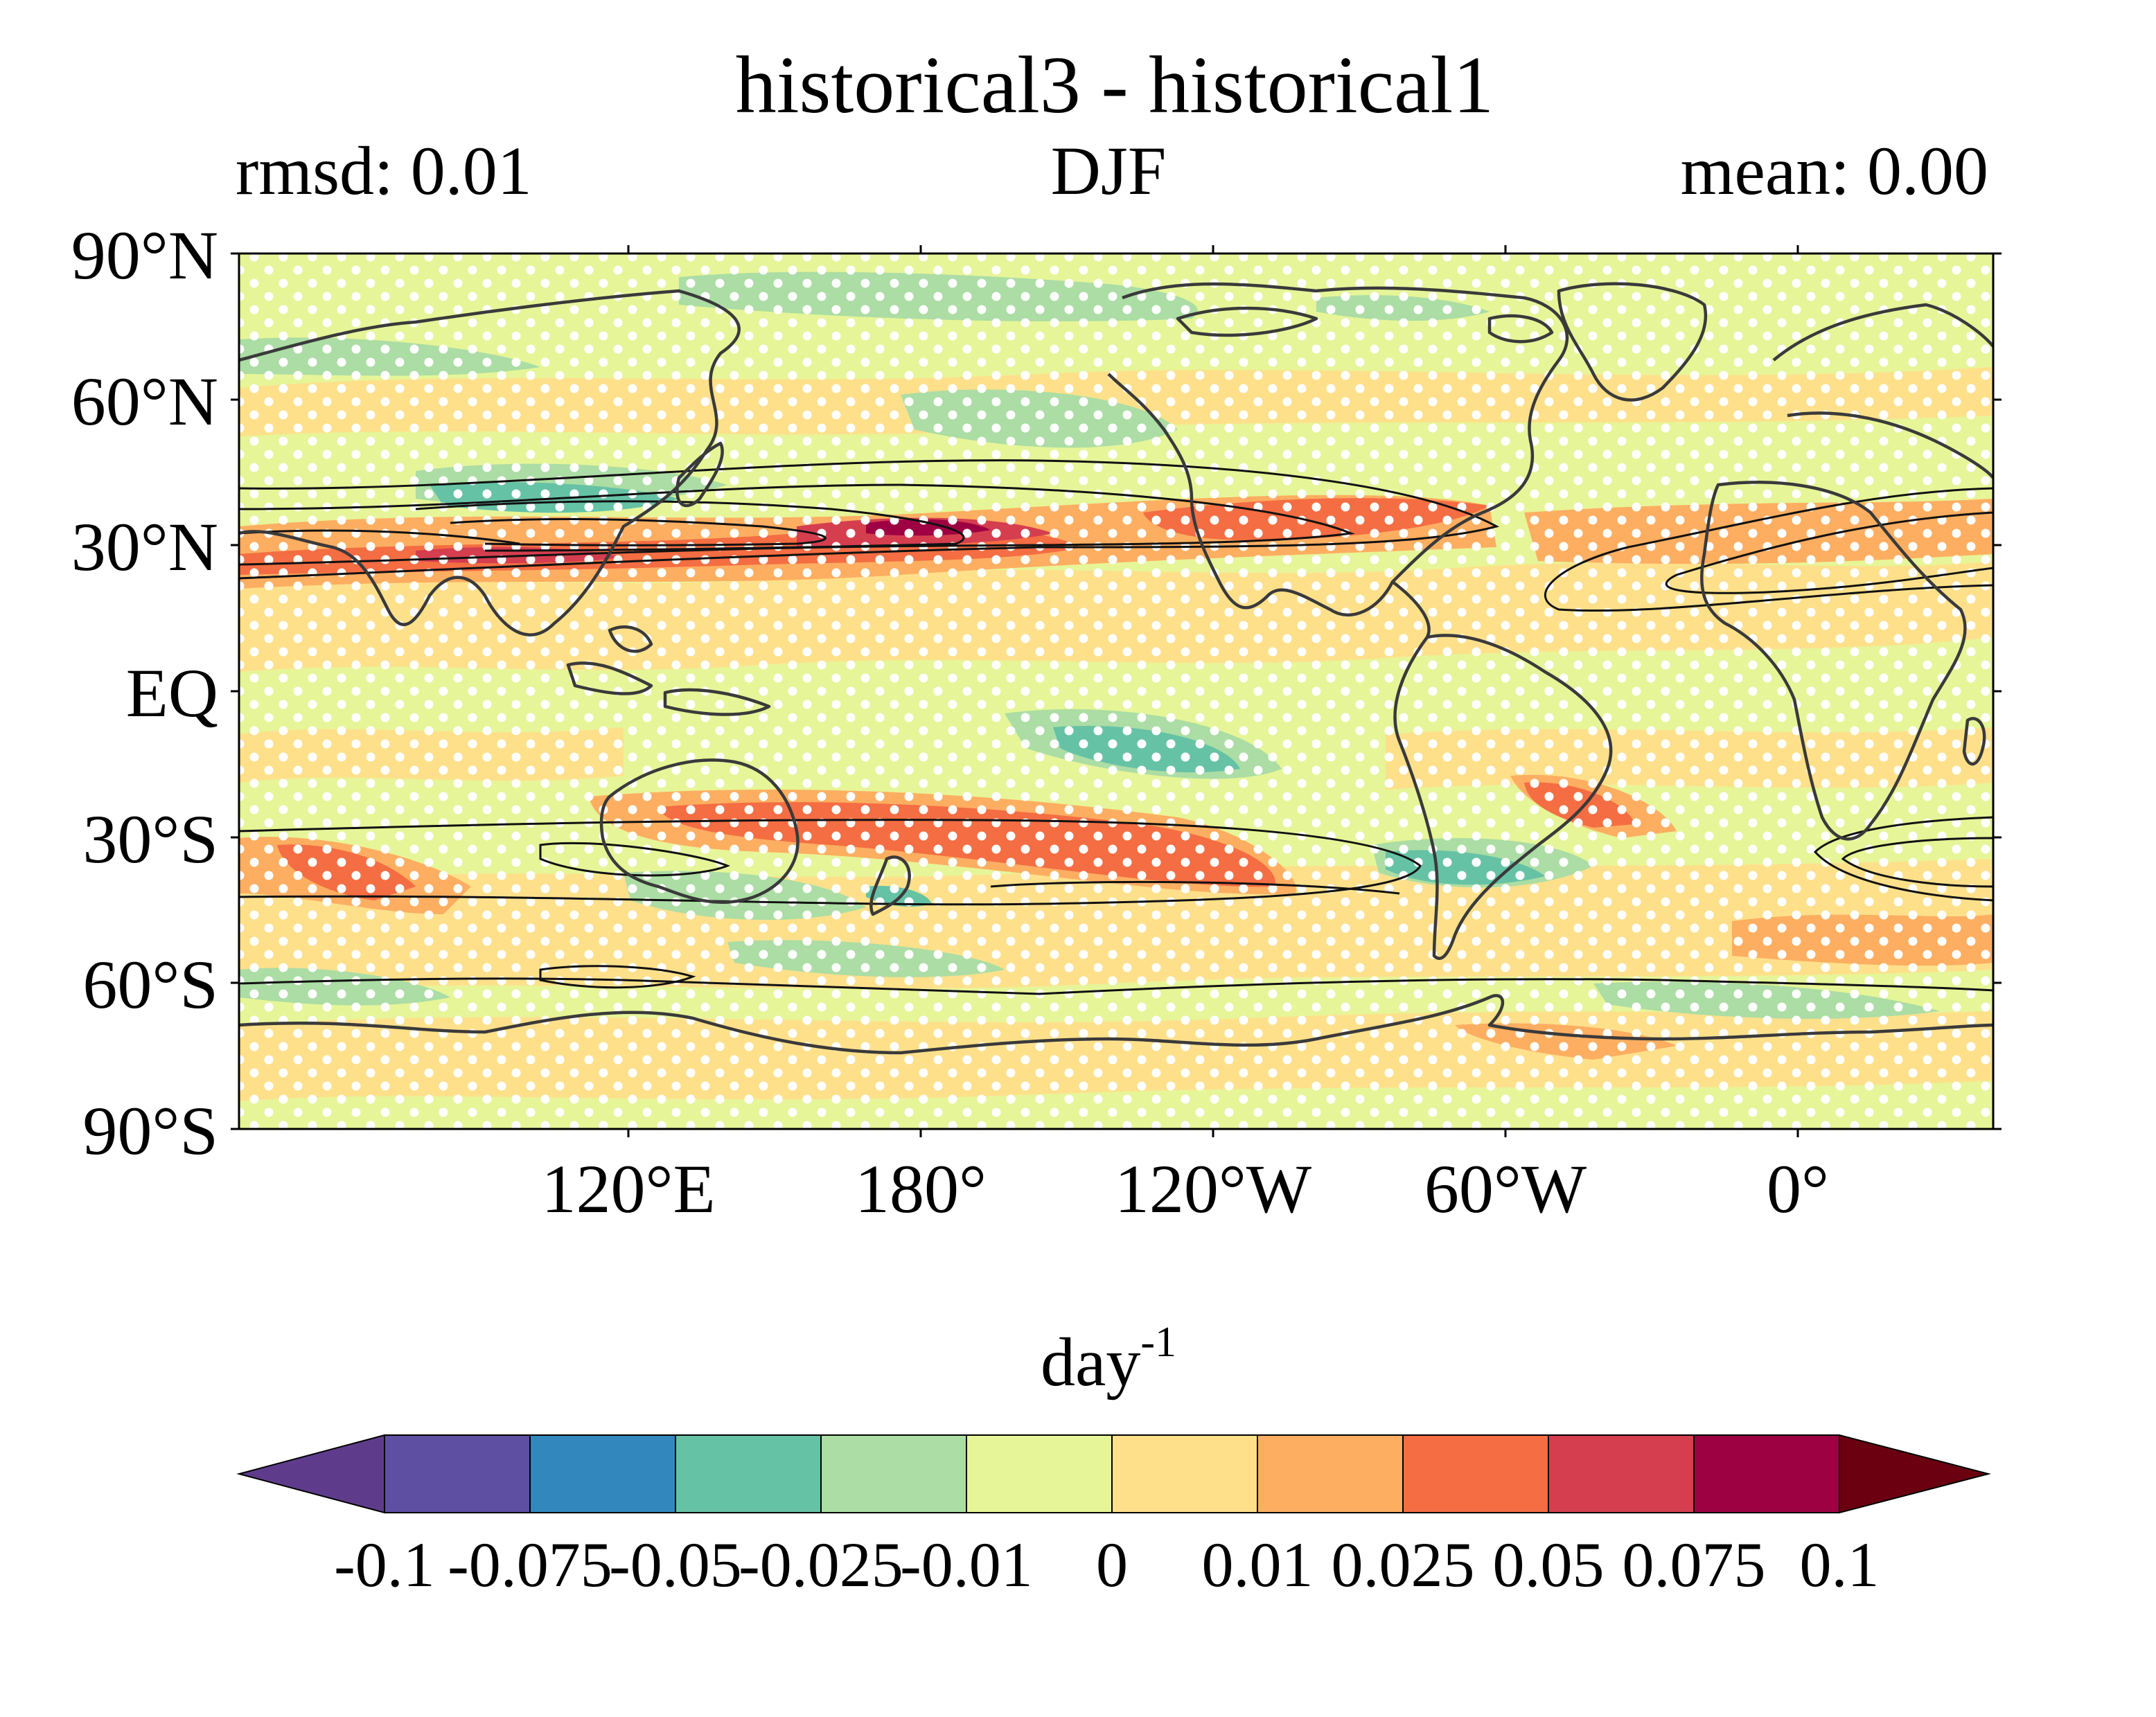 The height and width of the screenshot is (1717, 2156). Describe the element at coordinates (145, 256) in the screenshot. I see `lat-tick-label: 90°N` at that location.